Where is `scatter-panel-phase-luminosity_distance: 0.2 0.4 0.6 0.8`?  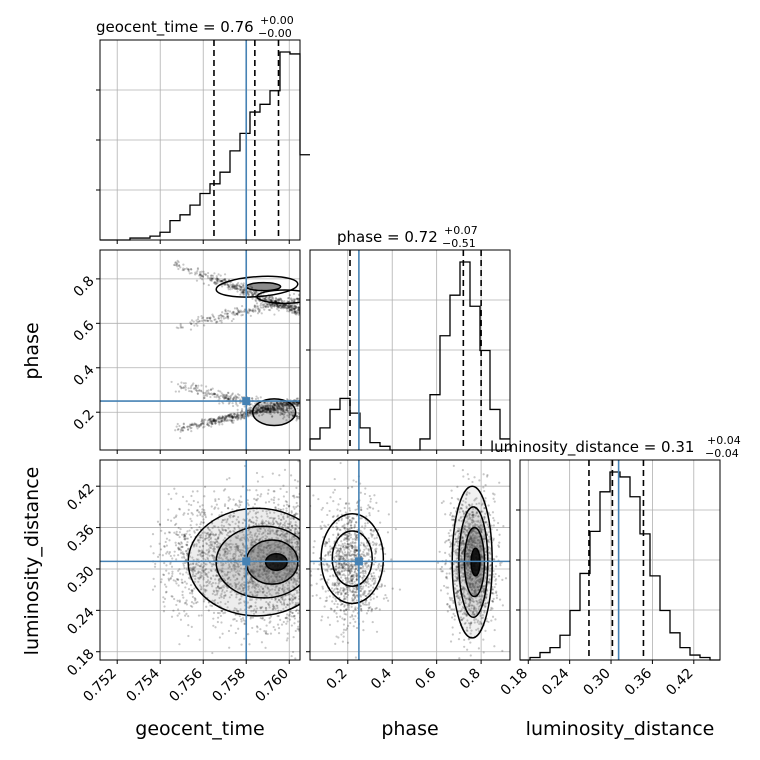
scatter-panel-phase-luminosity_distance: 0.2 0.4 0.6 0.8 is located at coordinates (408, 576).